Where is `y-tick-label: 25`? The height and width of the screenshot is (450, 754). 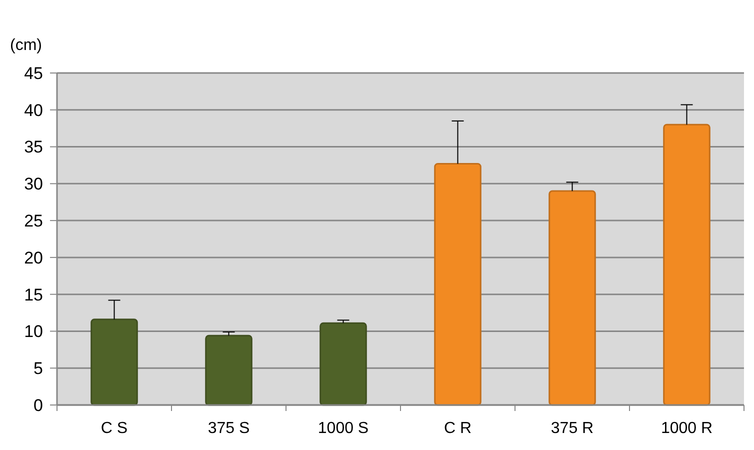
y-tick-label: 25 is located at coordinates (33, 221).